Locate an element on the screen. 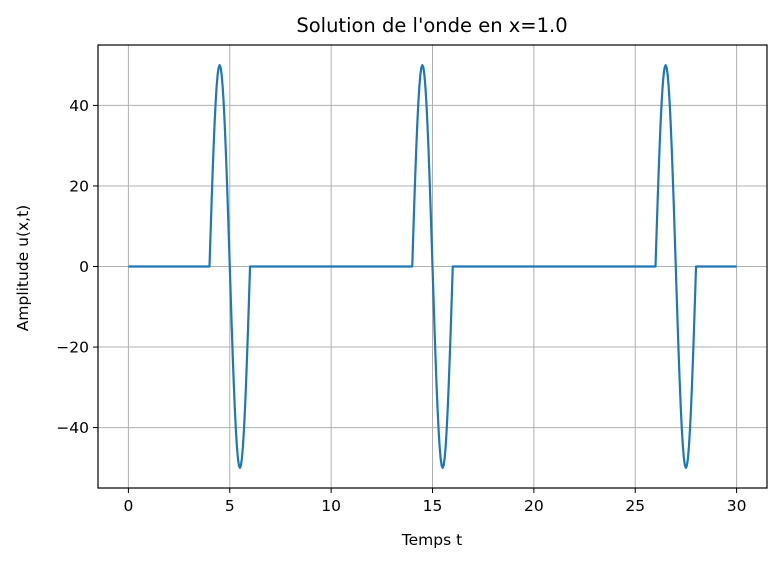 The image size is (781, 563). y-tick-label: 0 is located at coordinates (84, 267).